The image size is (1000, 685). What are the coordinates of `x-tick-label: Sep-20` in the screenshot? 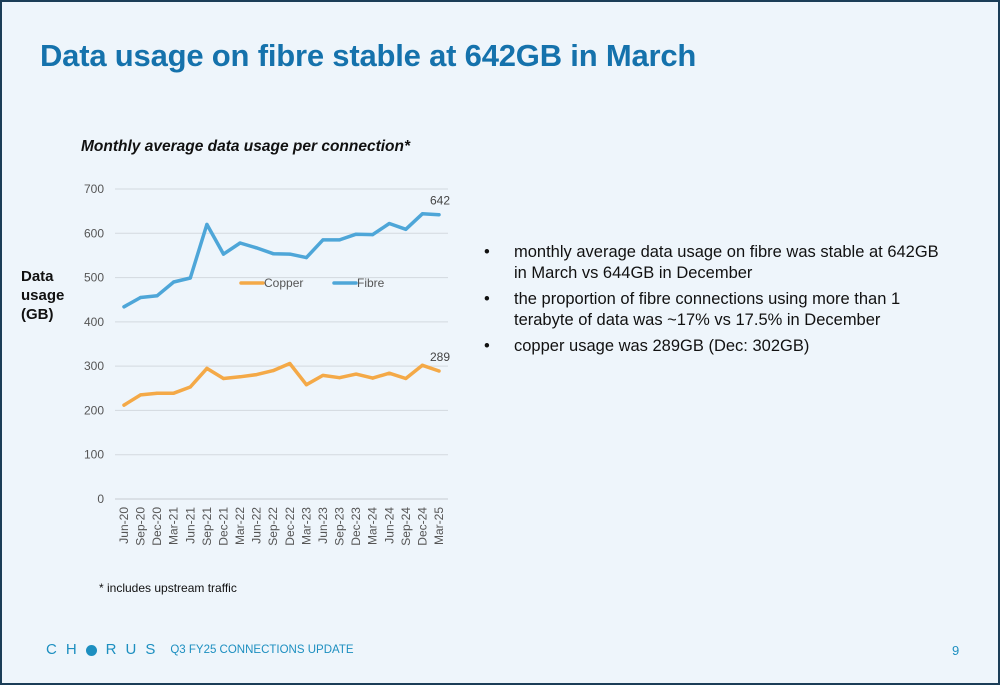 It's located at (141, 526).